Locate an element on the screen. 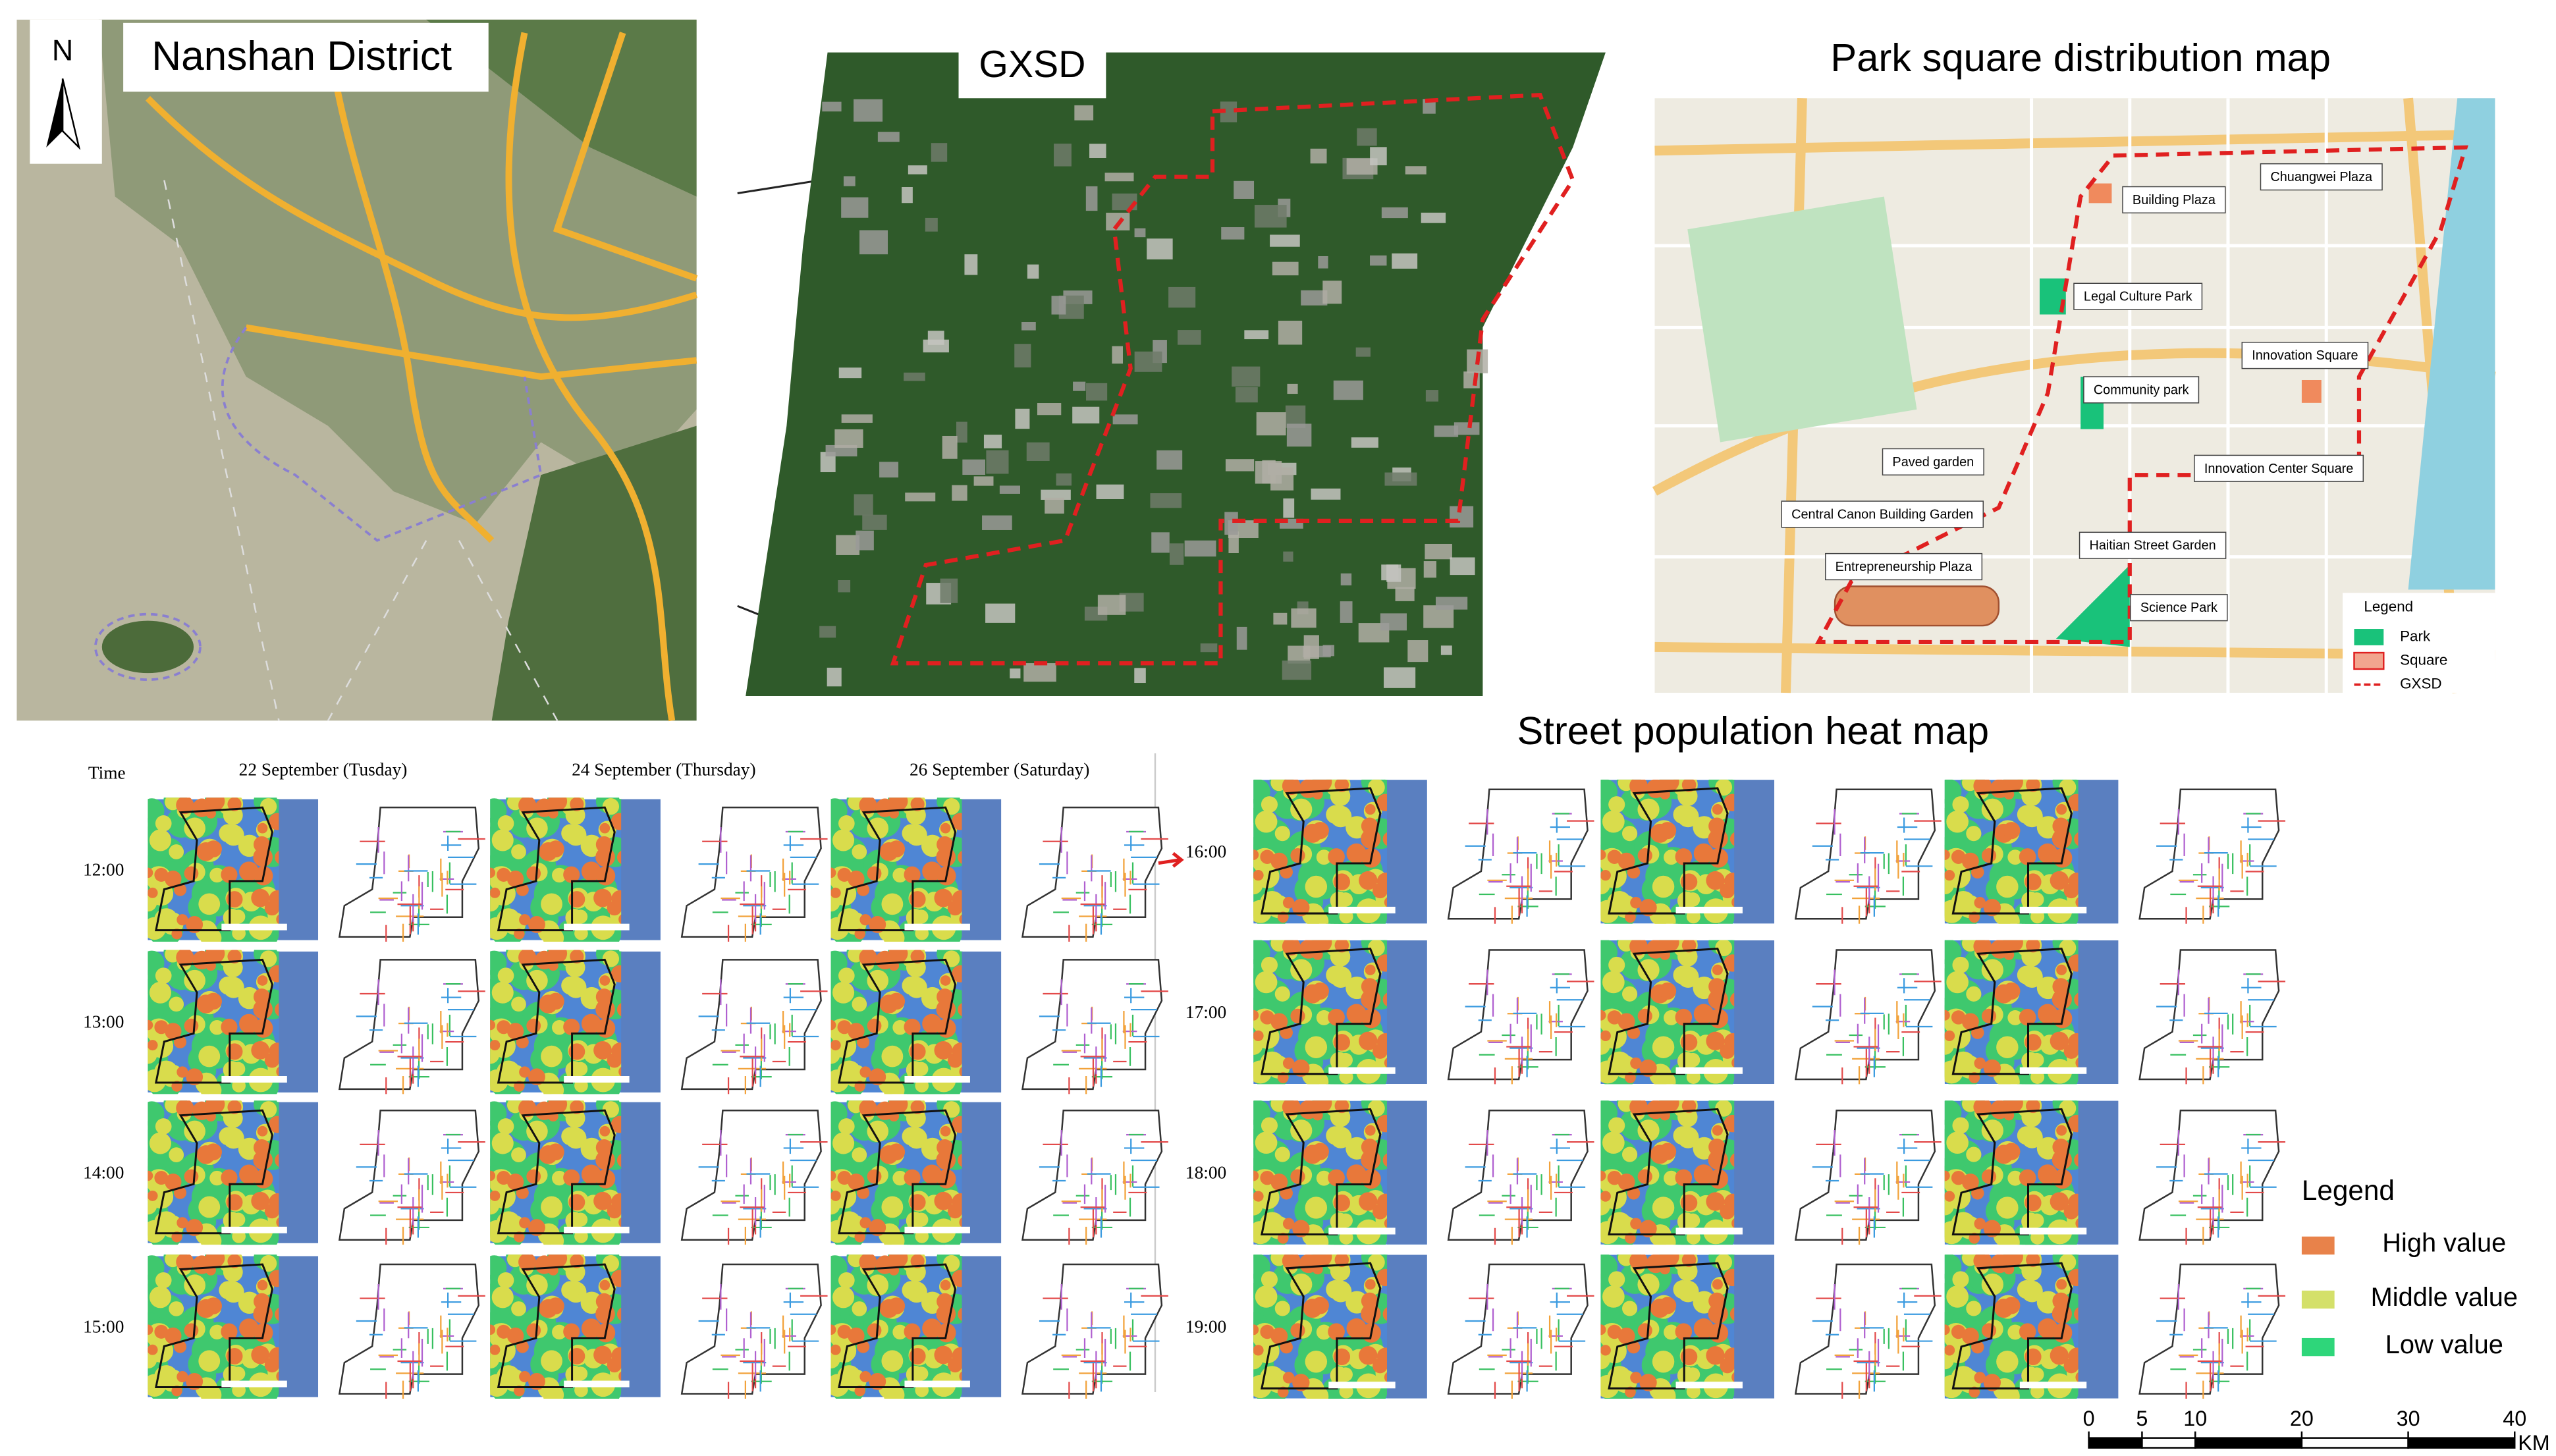  park is located at coordinates (2092, 606).